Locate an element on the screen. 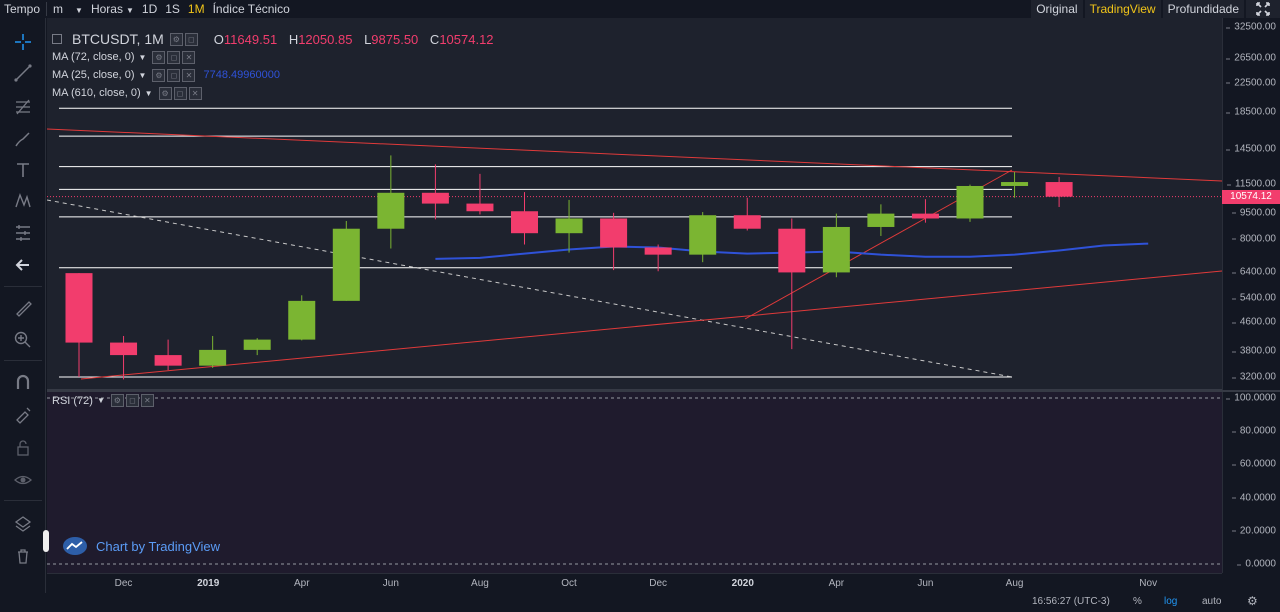 The width and height of the screenshot is (1280, 612). rsi-tick-label: 20.0000 is located at coordinates (1253, 531).